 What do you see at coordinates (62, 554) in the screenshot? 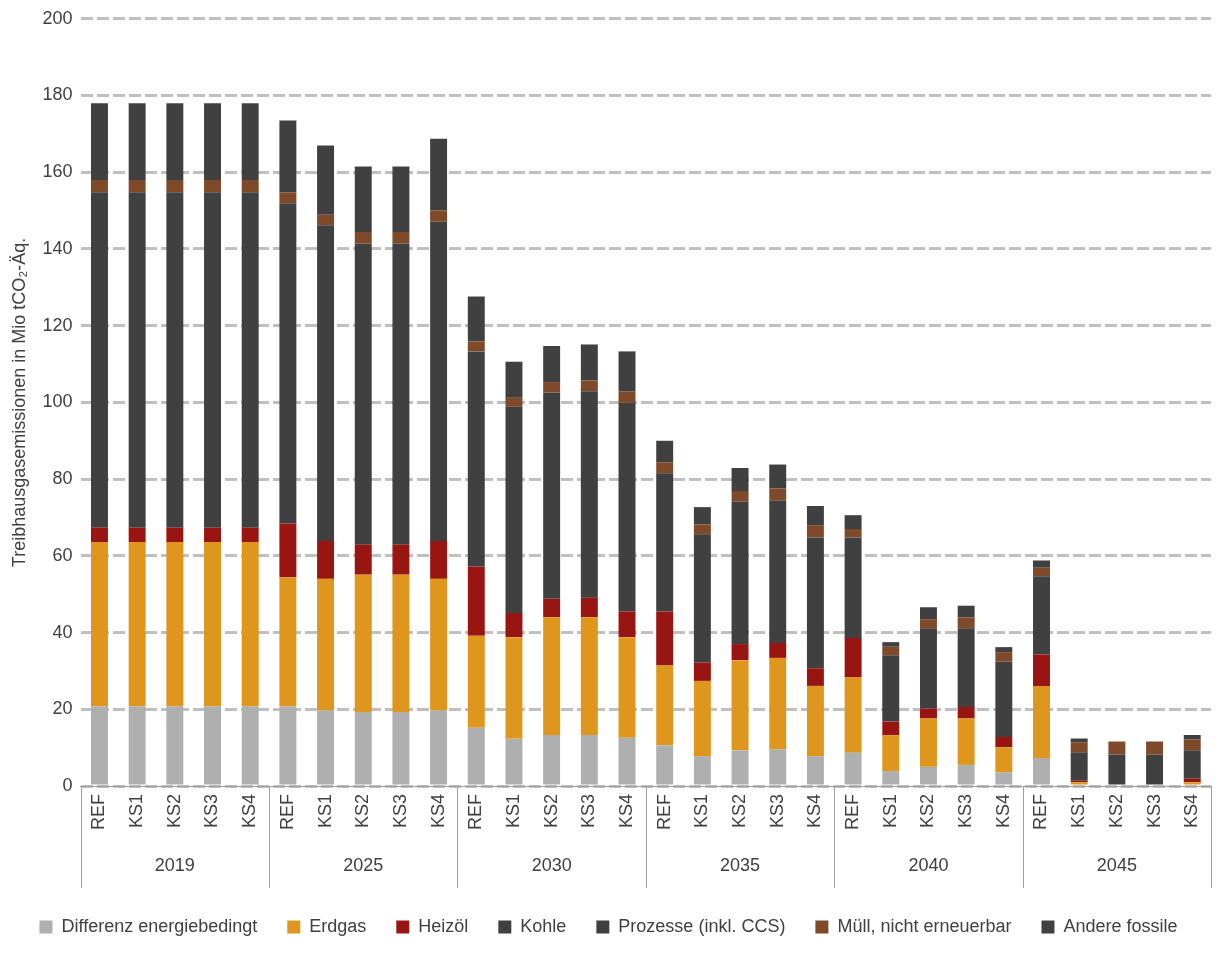
I see `y-tick-label: 60` at bounding box center [62, 554].